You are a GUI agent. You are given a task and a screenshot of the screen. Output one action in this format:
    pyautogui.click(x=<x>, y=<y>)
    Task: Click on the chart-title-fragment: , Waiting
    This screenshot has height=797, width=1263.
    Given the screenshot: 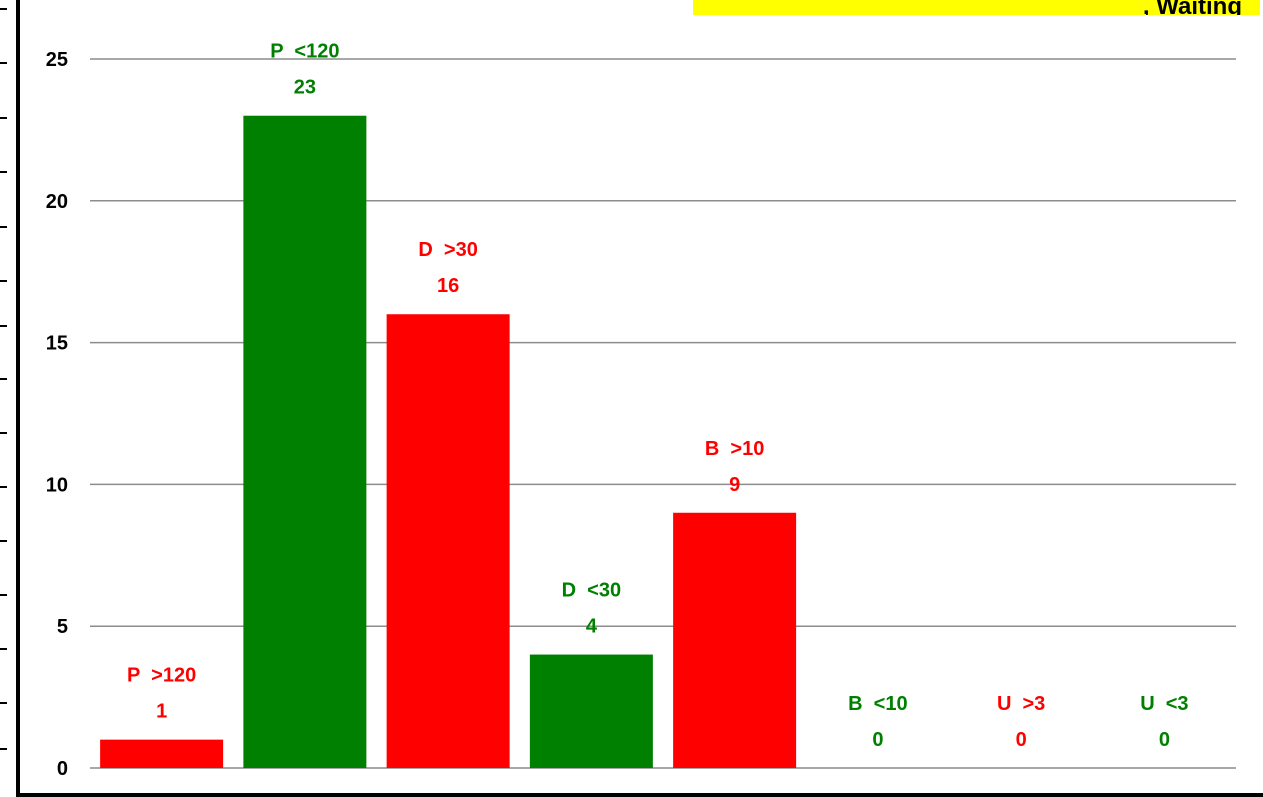 What is the action you would take?
    pyautogui.click(x=1192, y=7)
    